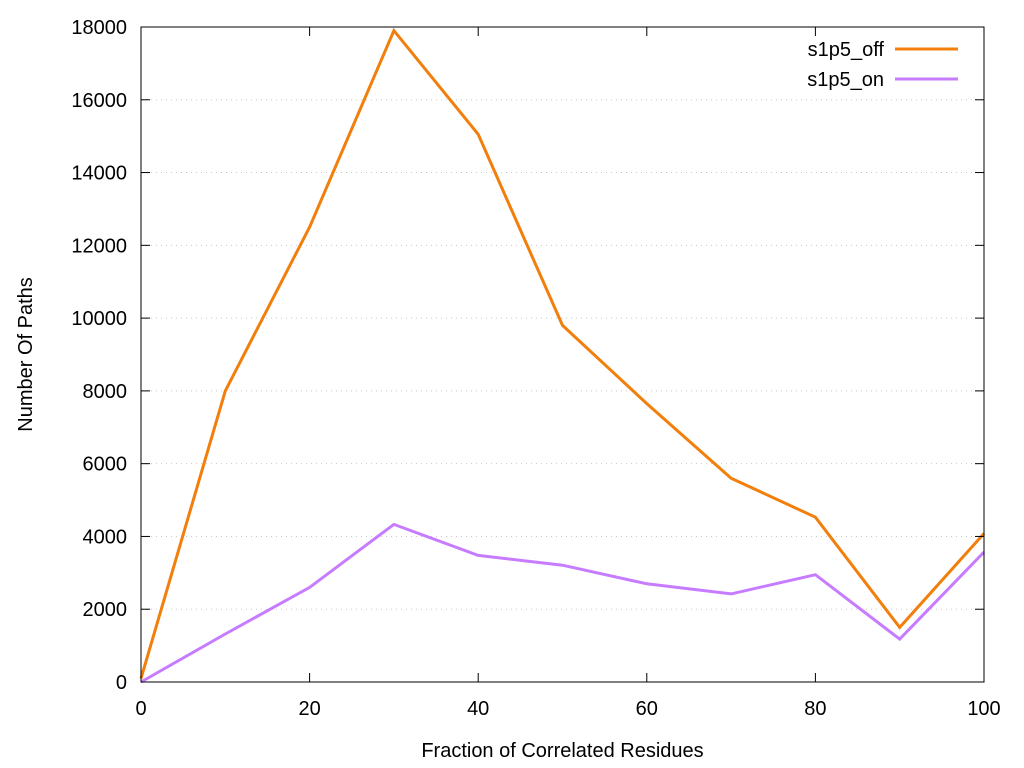 This screenshot has height=768, width=1024. I want to click on y-tick-label: 16000, so click(99, 101).